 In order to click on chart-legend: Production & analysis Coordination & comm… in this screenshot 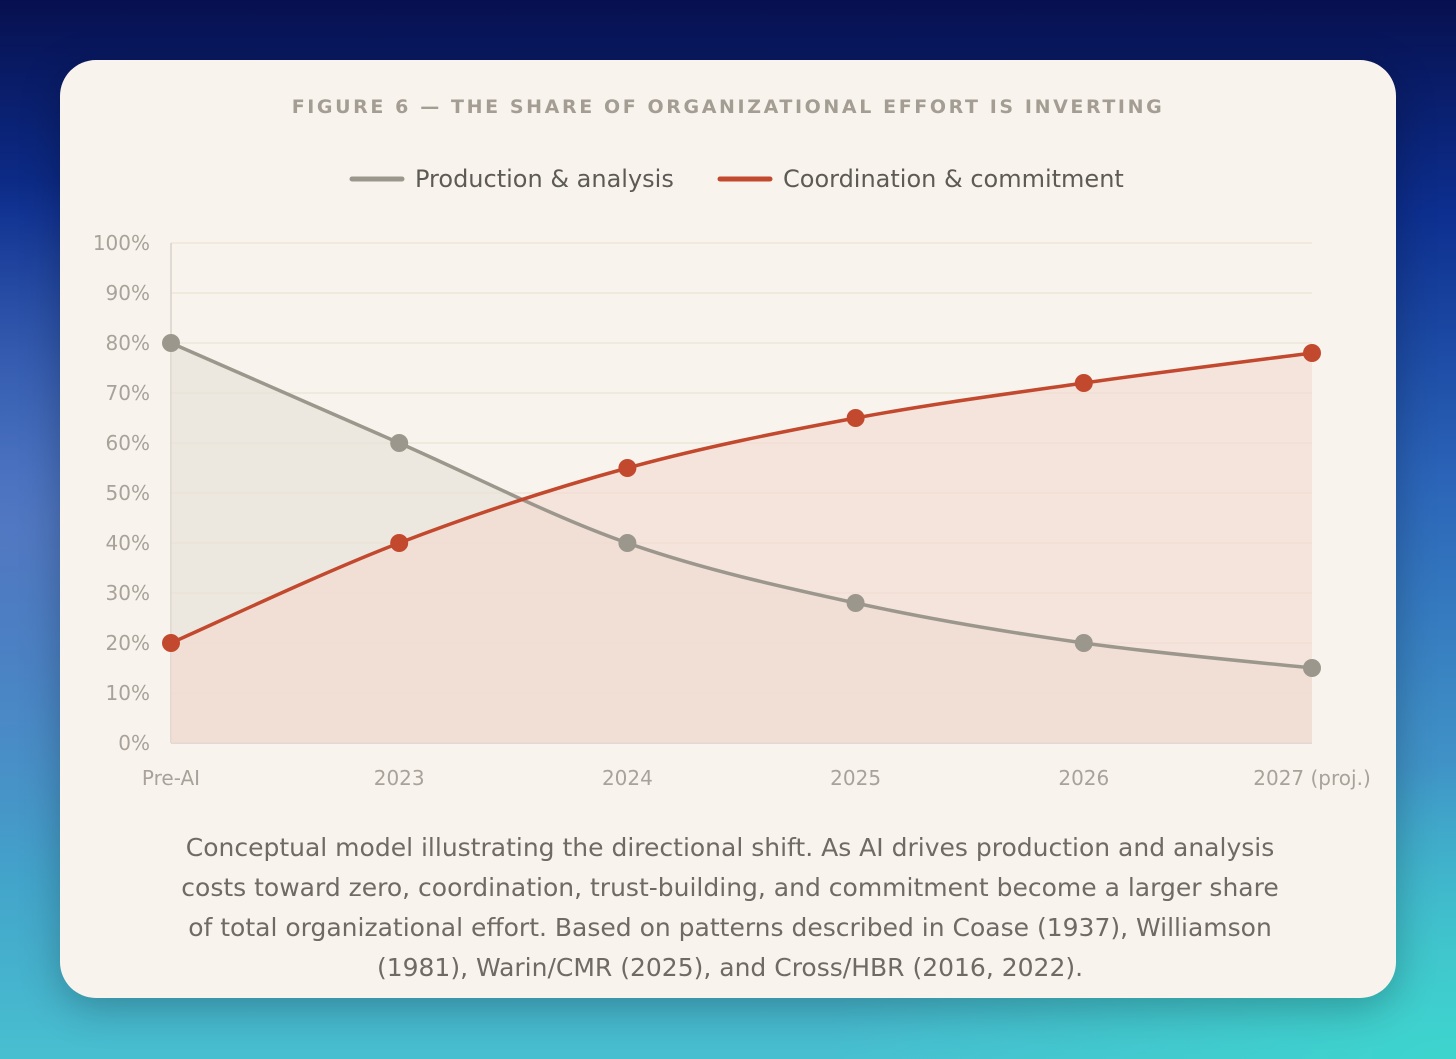, I will do `click(736, 179)`.